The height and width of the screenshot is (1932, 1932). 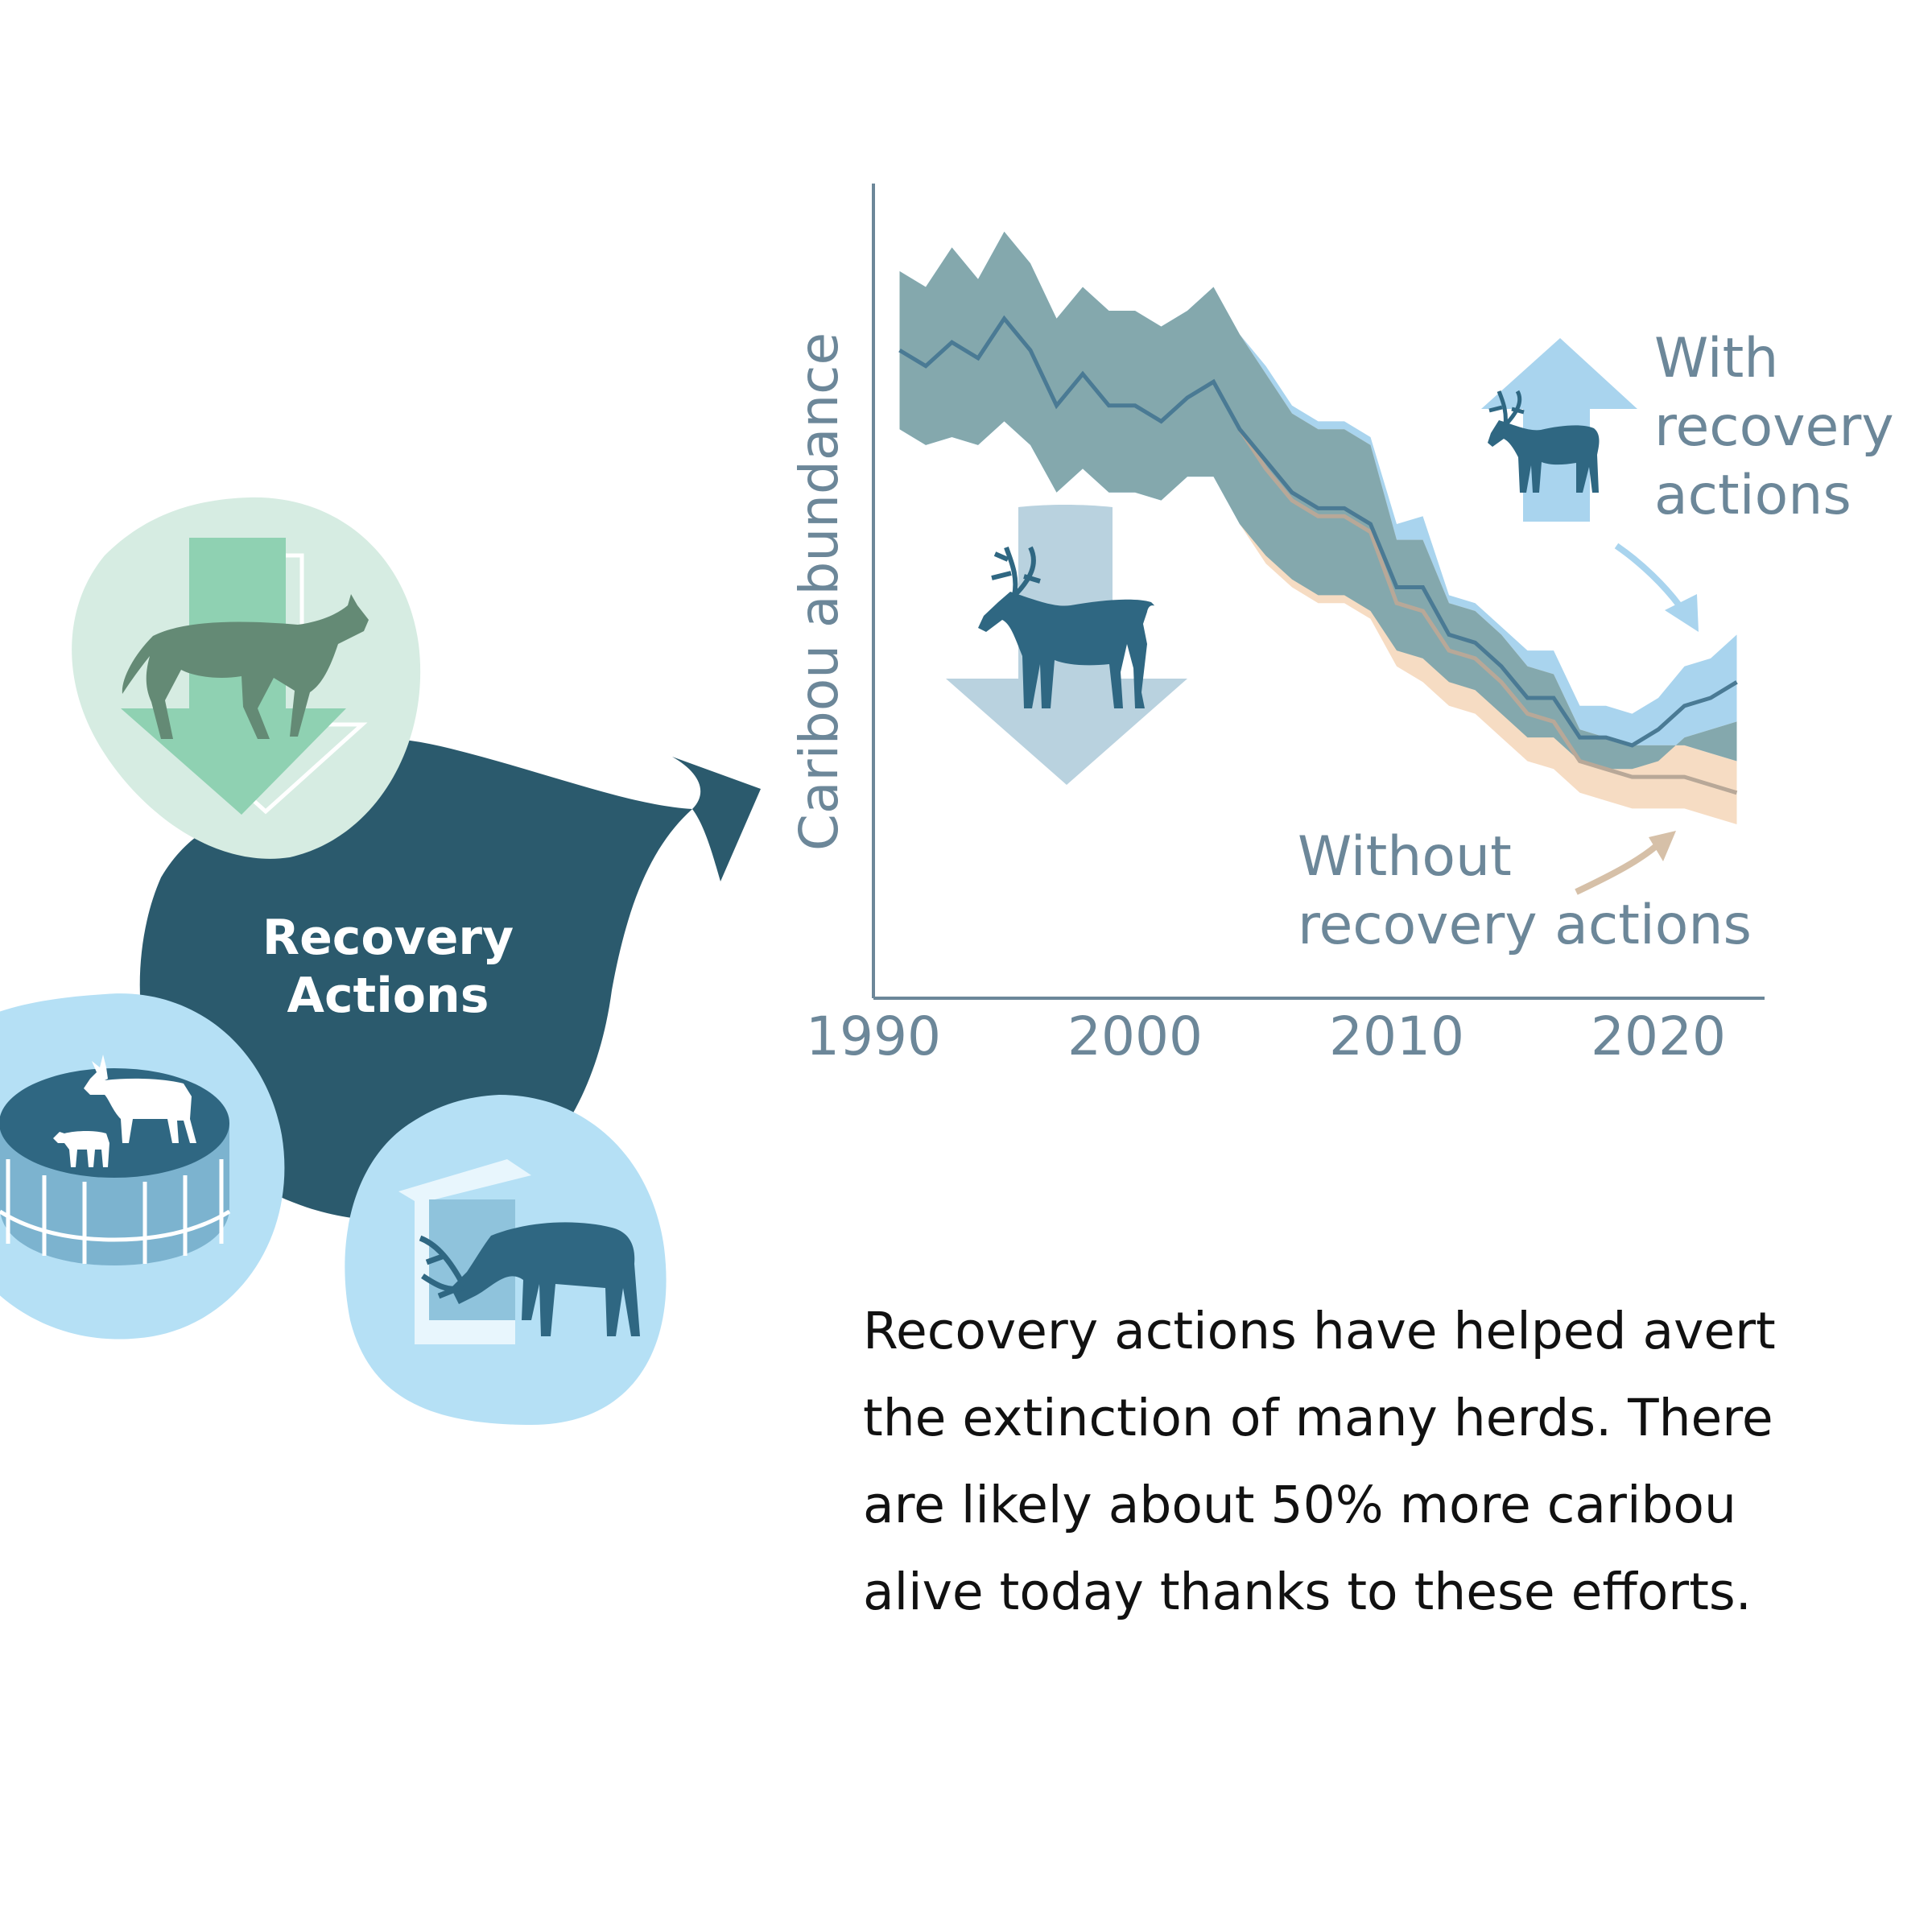 What do you see at coordinates (1658, 1036) in the screenshot?
I see `x-tick-2020: 2020` at bounding box center [1658, 1036].